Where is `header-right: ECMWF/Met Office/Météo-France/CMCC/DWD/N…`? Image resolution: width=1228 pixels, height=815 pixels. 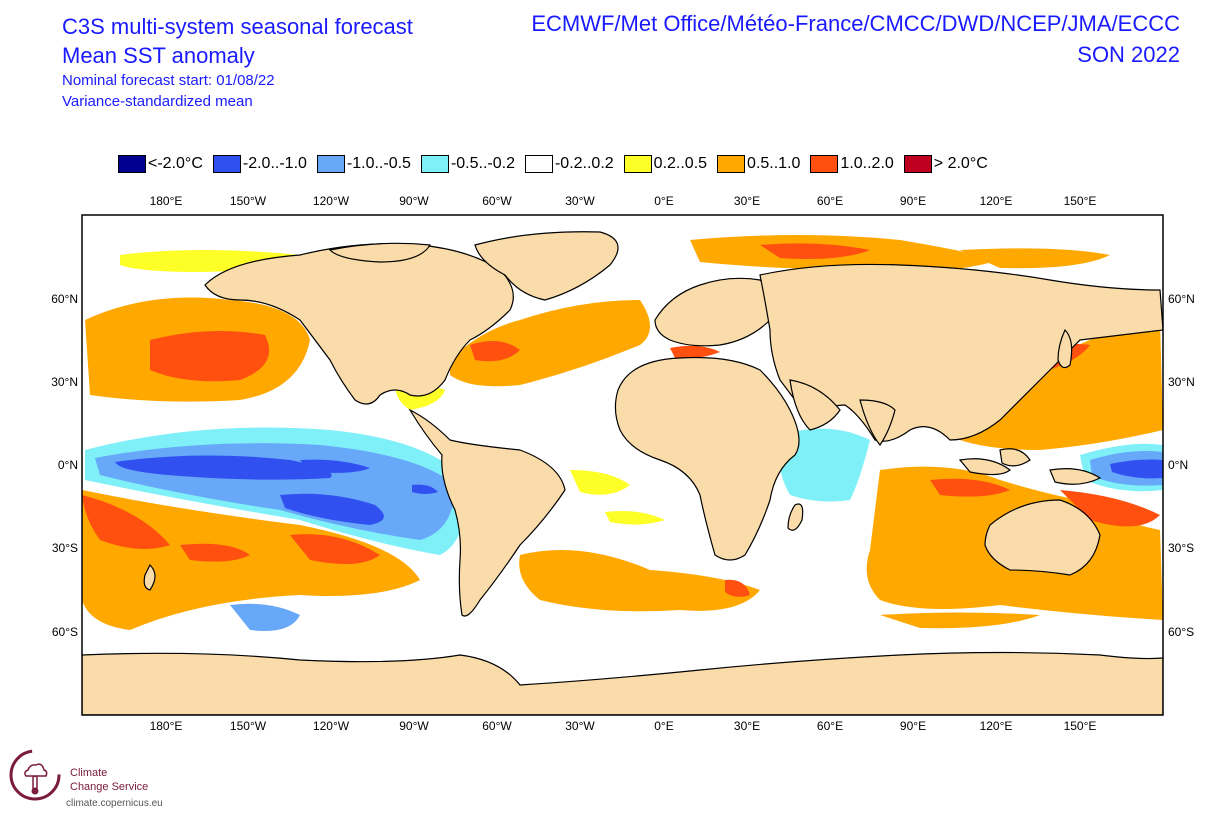
header-right: ECMWF/Met Office/Météo-France/CMCC/DWD/N… is located at coordinates (855, 39).